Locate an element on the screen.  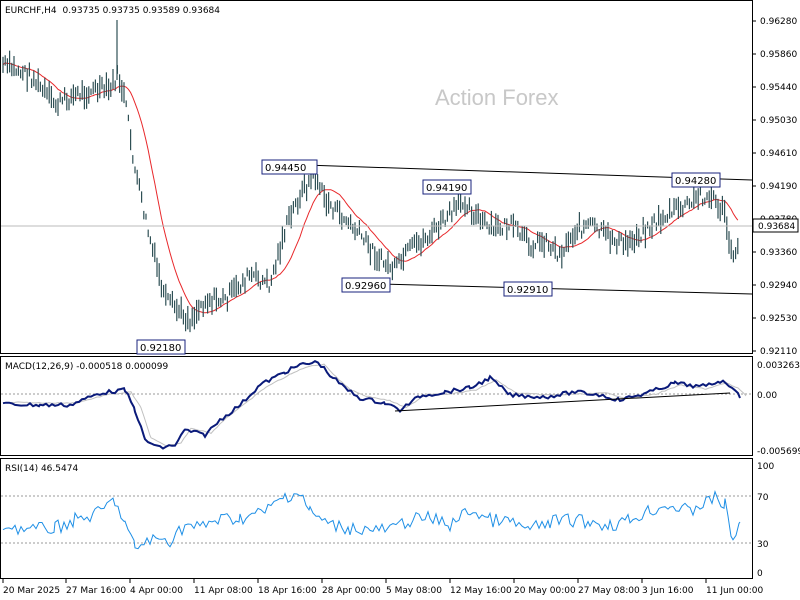
rsi-line is located at coordinates (371, 520).